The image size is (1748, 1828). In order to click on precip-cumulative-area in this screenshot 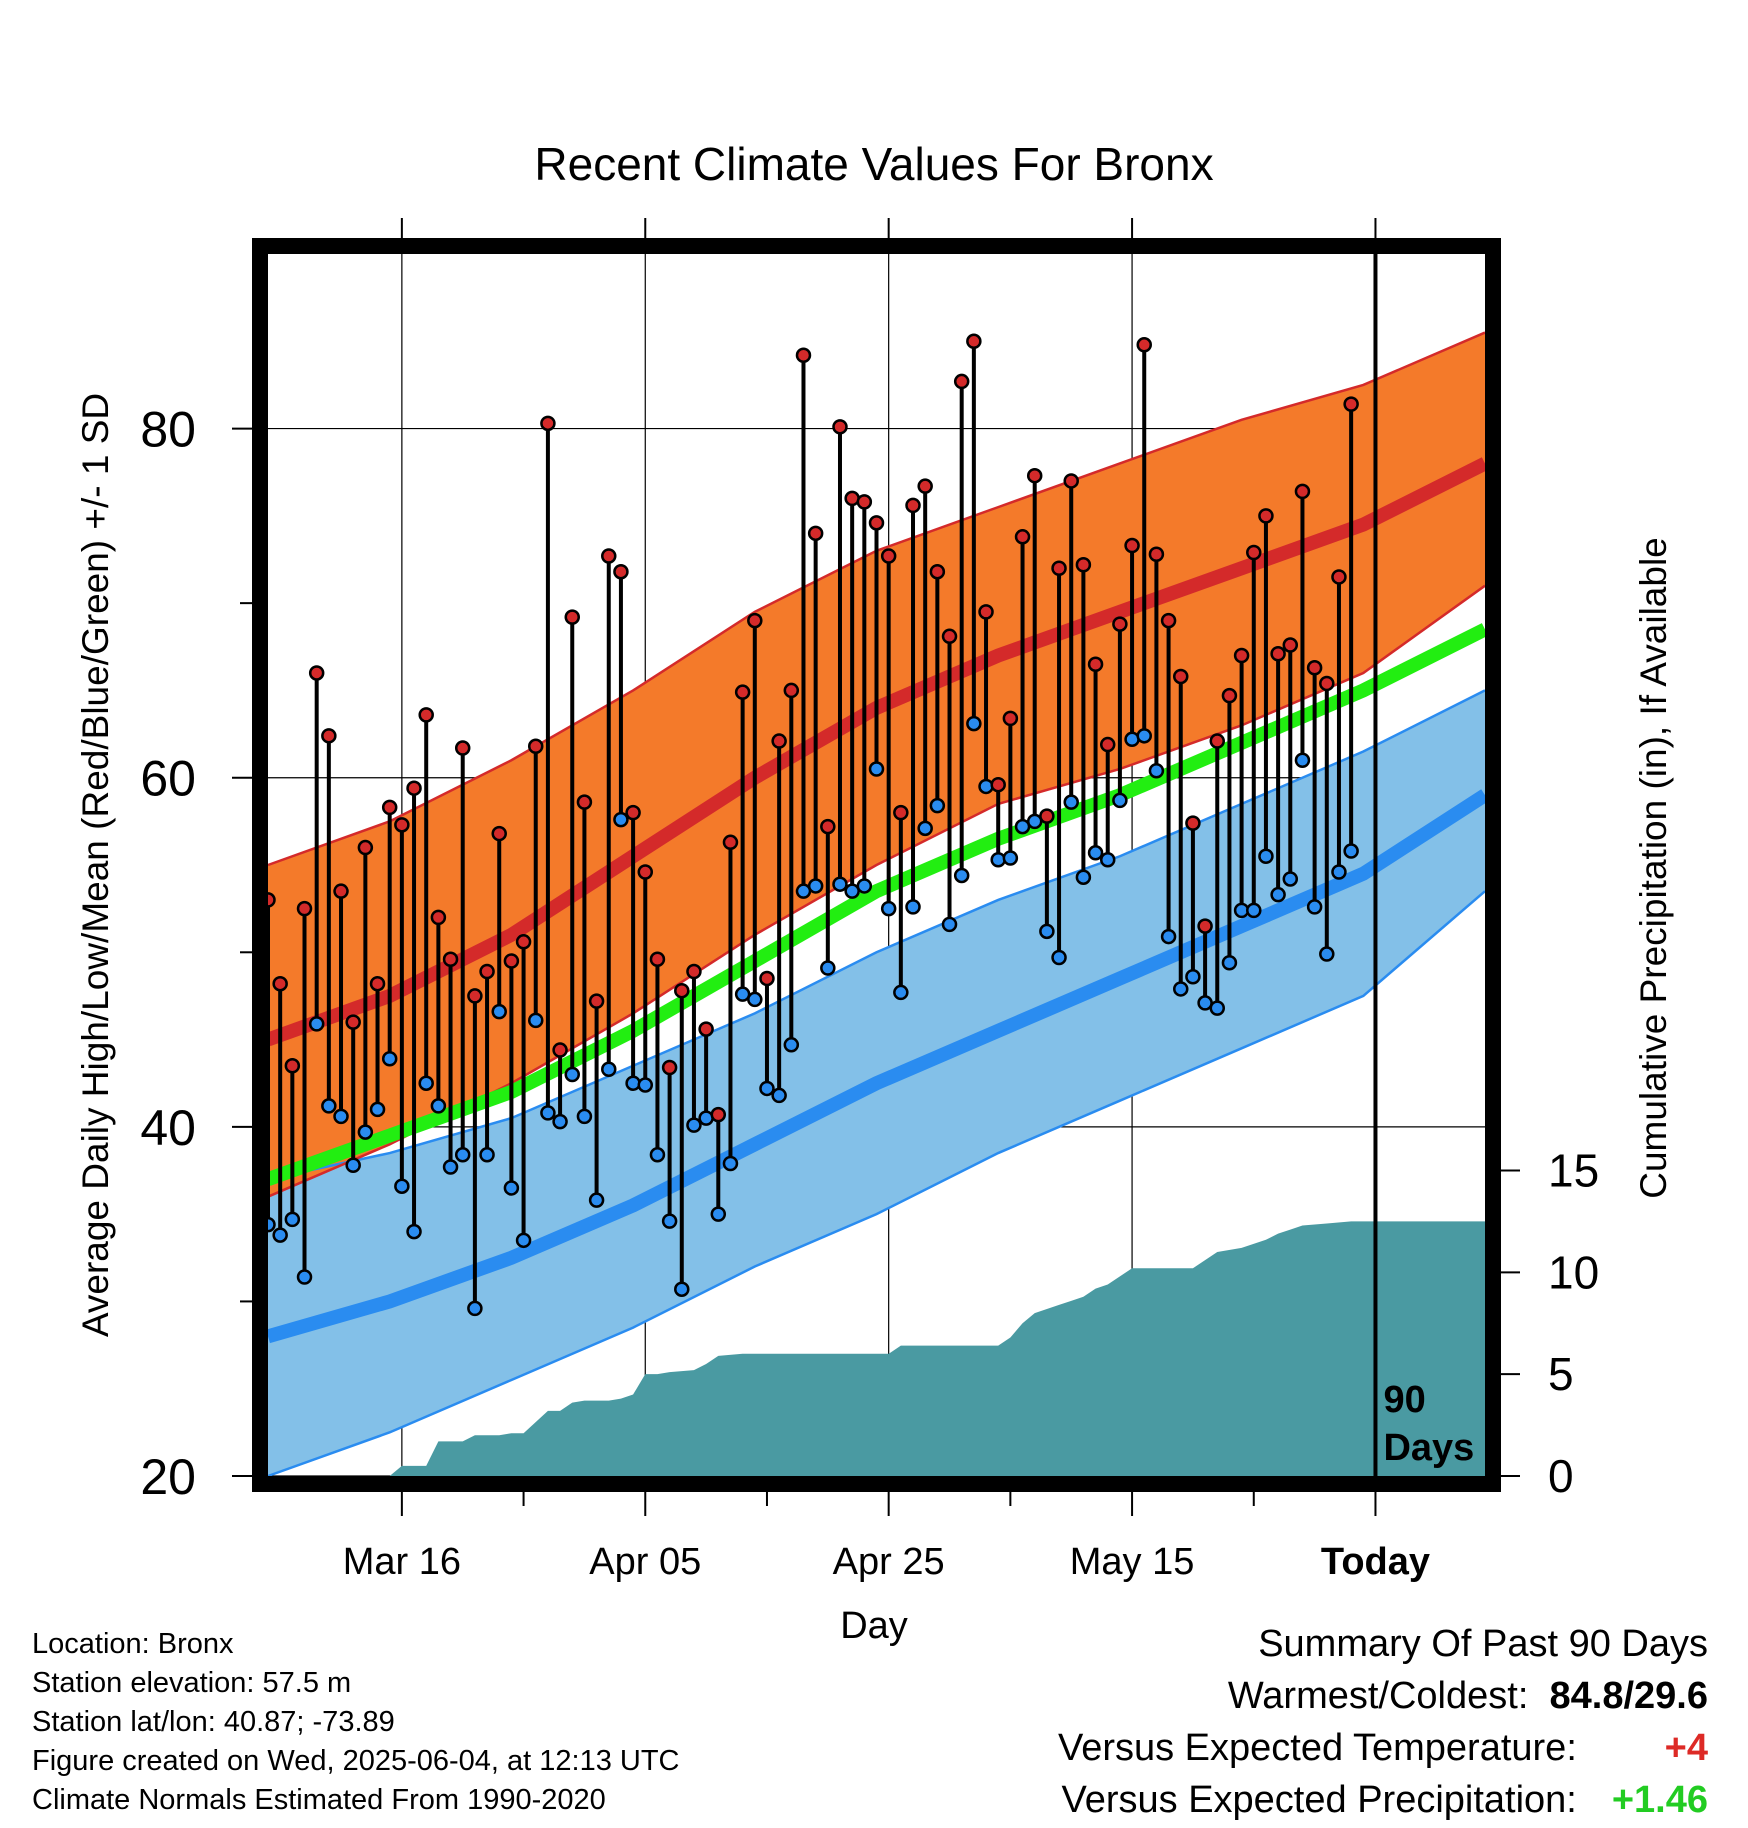, I will do `click(876, 1348)`.